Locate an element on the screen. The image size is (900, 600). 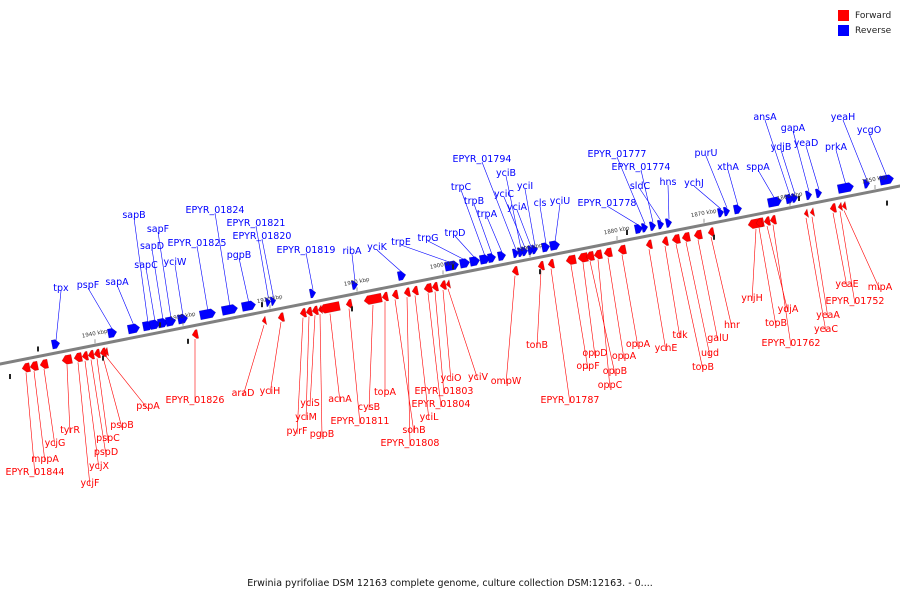
gene-tonb-forward-leader is located at coordinates (539, 309).